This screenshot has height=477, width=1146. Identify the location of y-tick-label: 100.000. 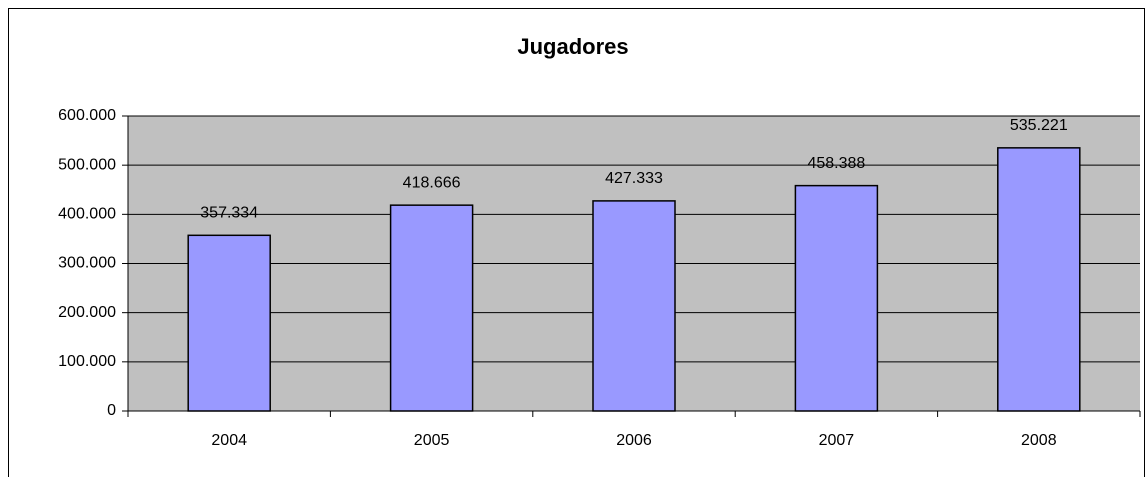
(87, 361).